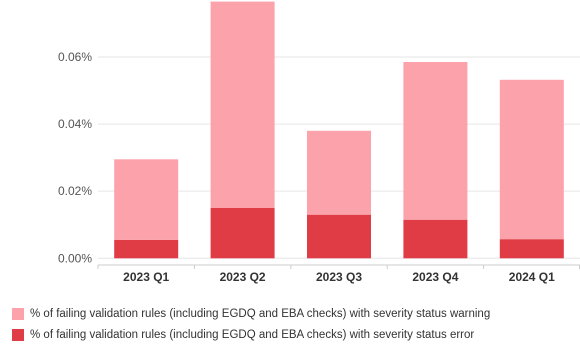 This screenshot has height=347, width=580. I want to click on y-tick-label: 0.04%, so click(75, 124).